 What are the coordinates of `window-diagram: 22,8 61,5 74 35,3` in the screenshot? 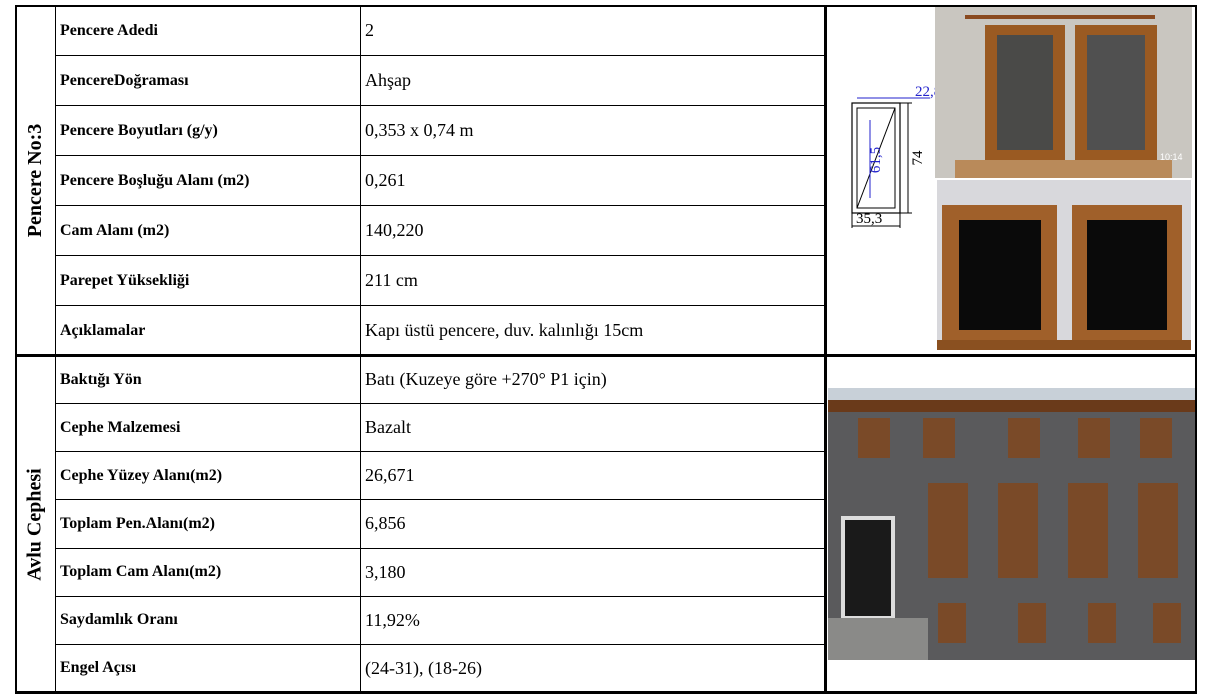 It's located at (893, 156).